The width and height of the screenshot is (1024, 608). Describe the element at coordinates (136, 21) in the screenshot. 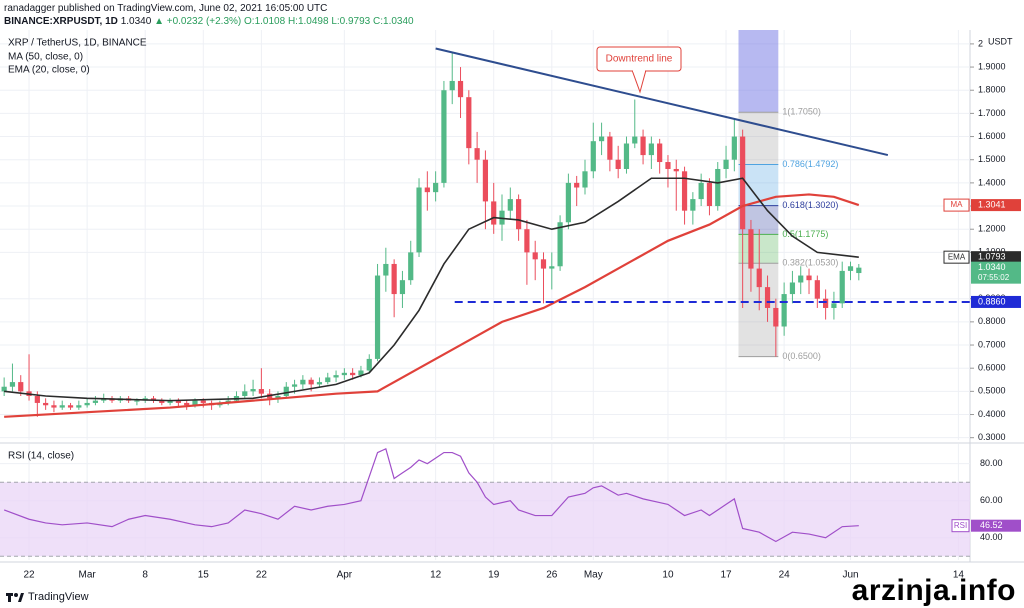

I see `last-price: 1.0340` at that location.